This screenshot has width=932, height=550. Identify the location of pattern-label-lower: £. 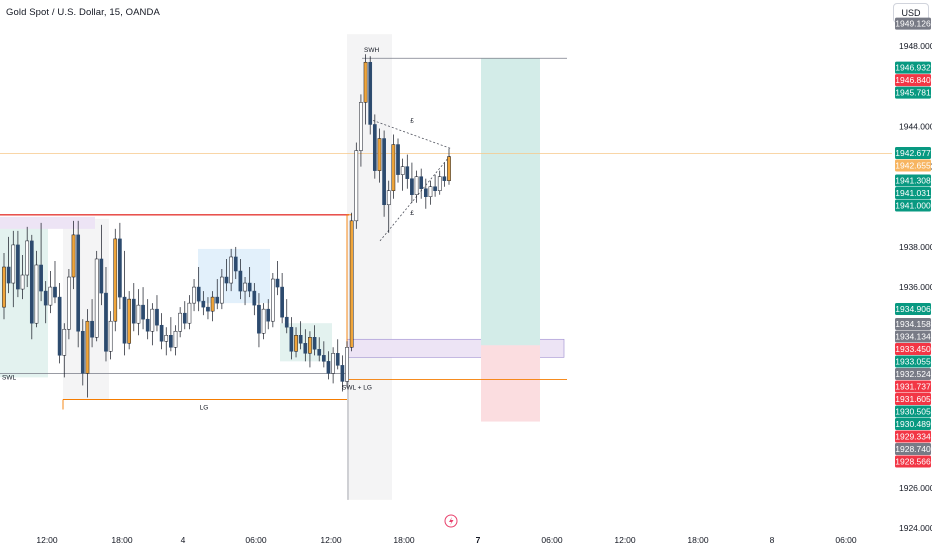
(412, 213).